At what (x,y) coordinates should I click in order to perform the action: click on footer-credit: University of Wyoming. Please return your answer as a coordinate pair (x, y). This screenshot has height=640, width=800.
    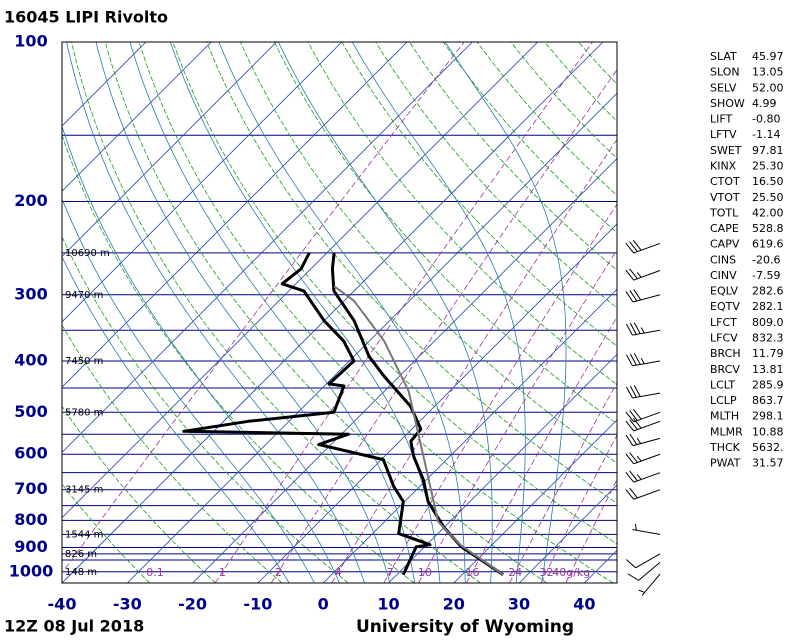
    Looking at the image, I should click on (465, 627).